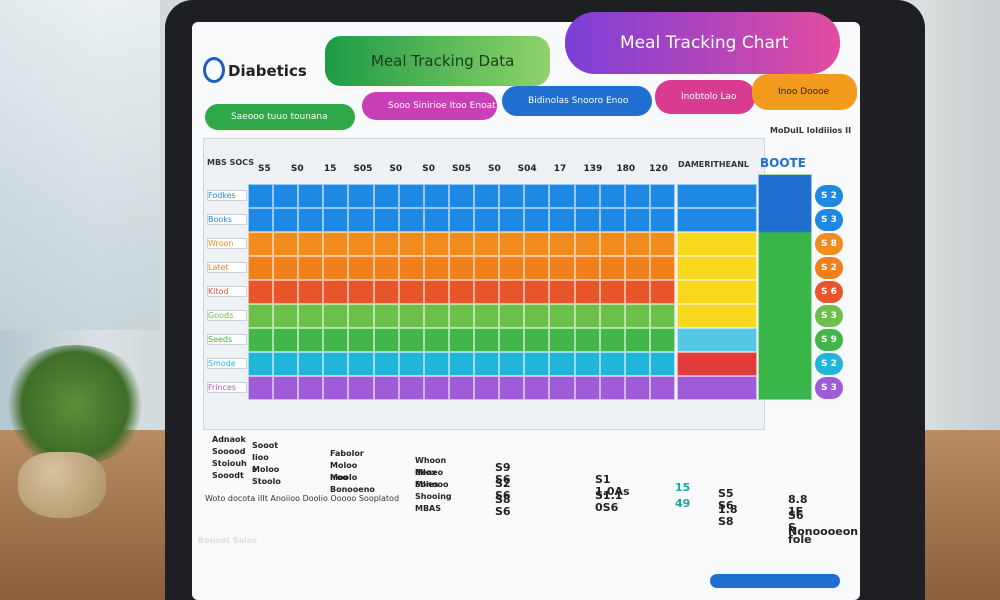 The height and width of the screenshot is (600, 1000). I want to click on footer-text: Sooot, so click(265, 445).